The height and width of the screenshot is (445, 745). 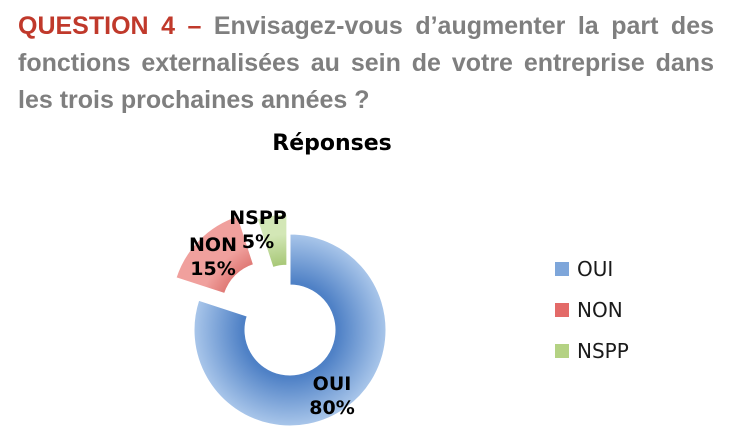 I want to click on legend-swatch-oui, so click(x=562, y=269).